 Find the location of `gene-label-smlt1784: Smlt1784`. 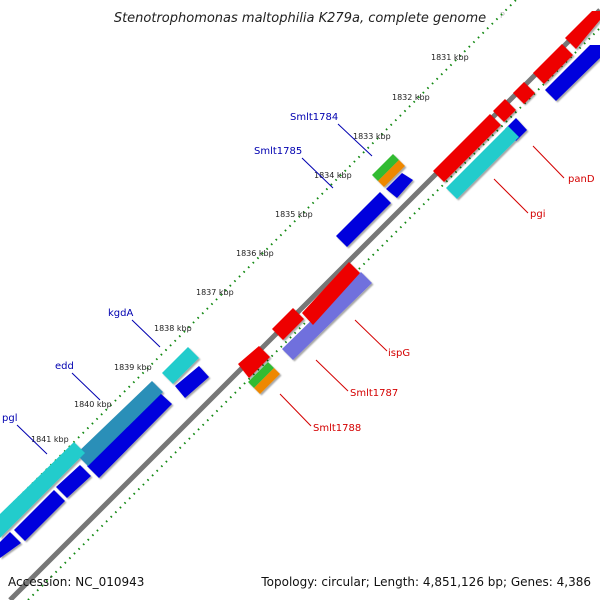

gene-label-smlt1784: Smlt1784 is located at coordinates (314, 117).